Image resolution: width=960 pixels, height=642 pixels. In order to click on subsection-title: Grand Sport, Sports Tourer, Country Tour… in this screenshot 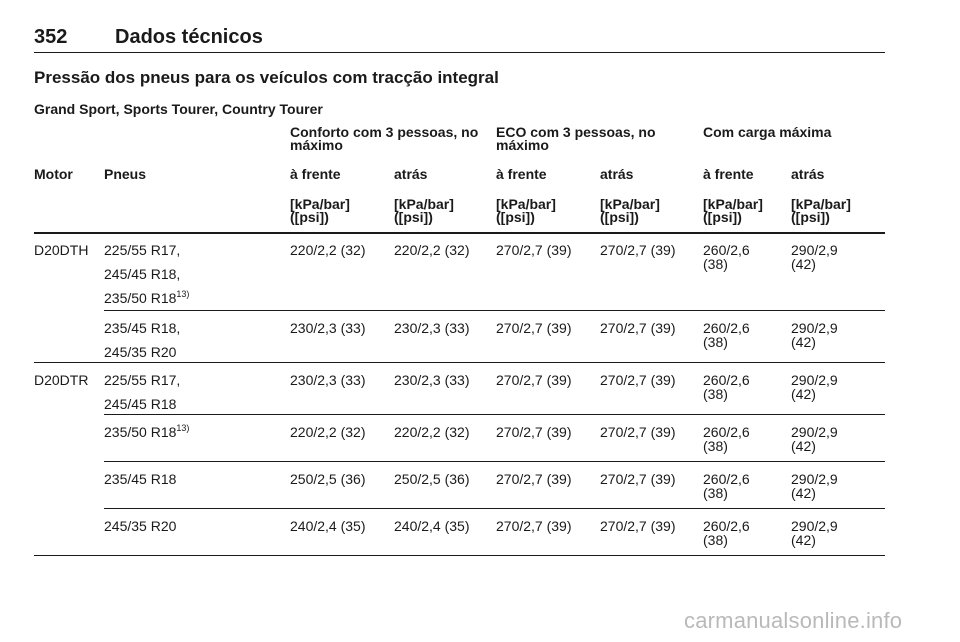, I will do `click(178, 109)`.